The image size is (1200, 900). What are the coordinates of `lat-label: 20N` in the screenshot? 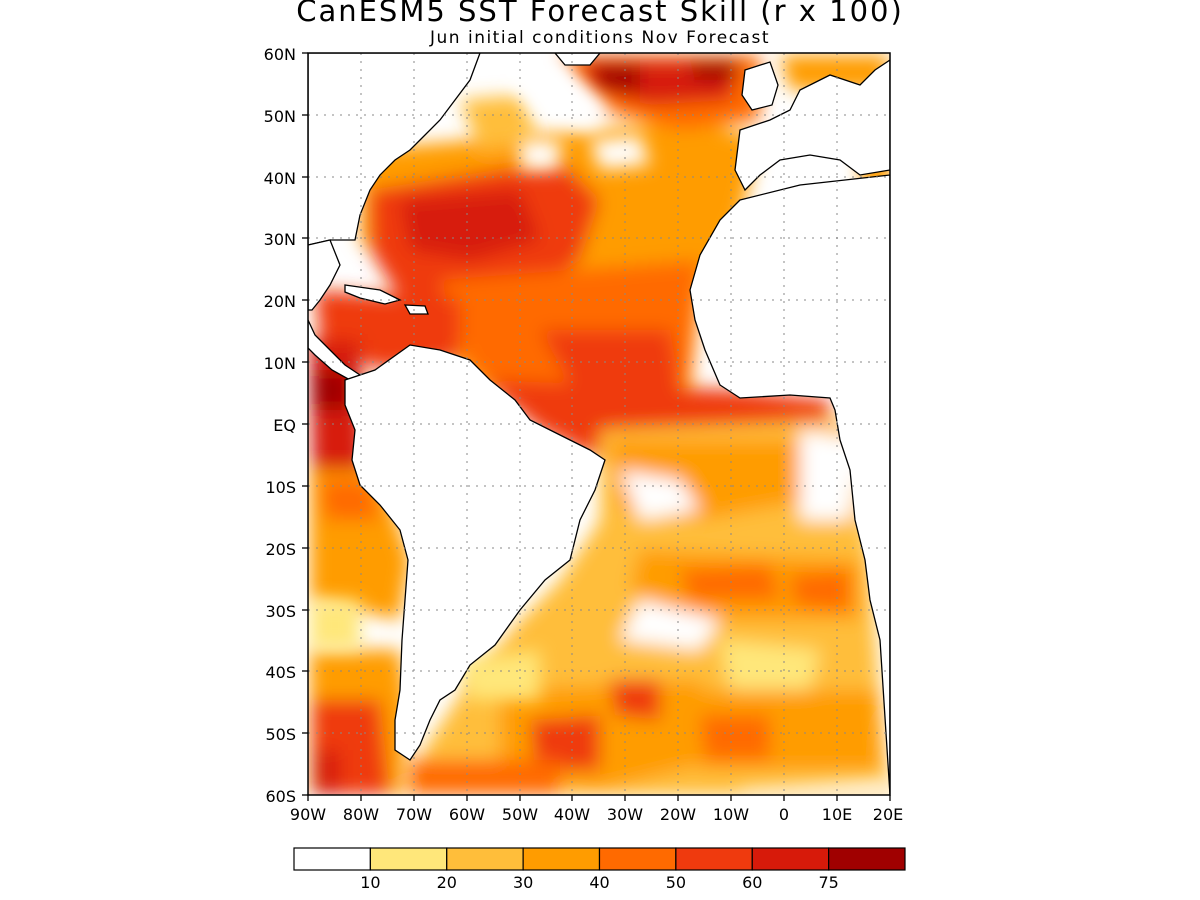 It's located at (280, 301).